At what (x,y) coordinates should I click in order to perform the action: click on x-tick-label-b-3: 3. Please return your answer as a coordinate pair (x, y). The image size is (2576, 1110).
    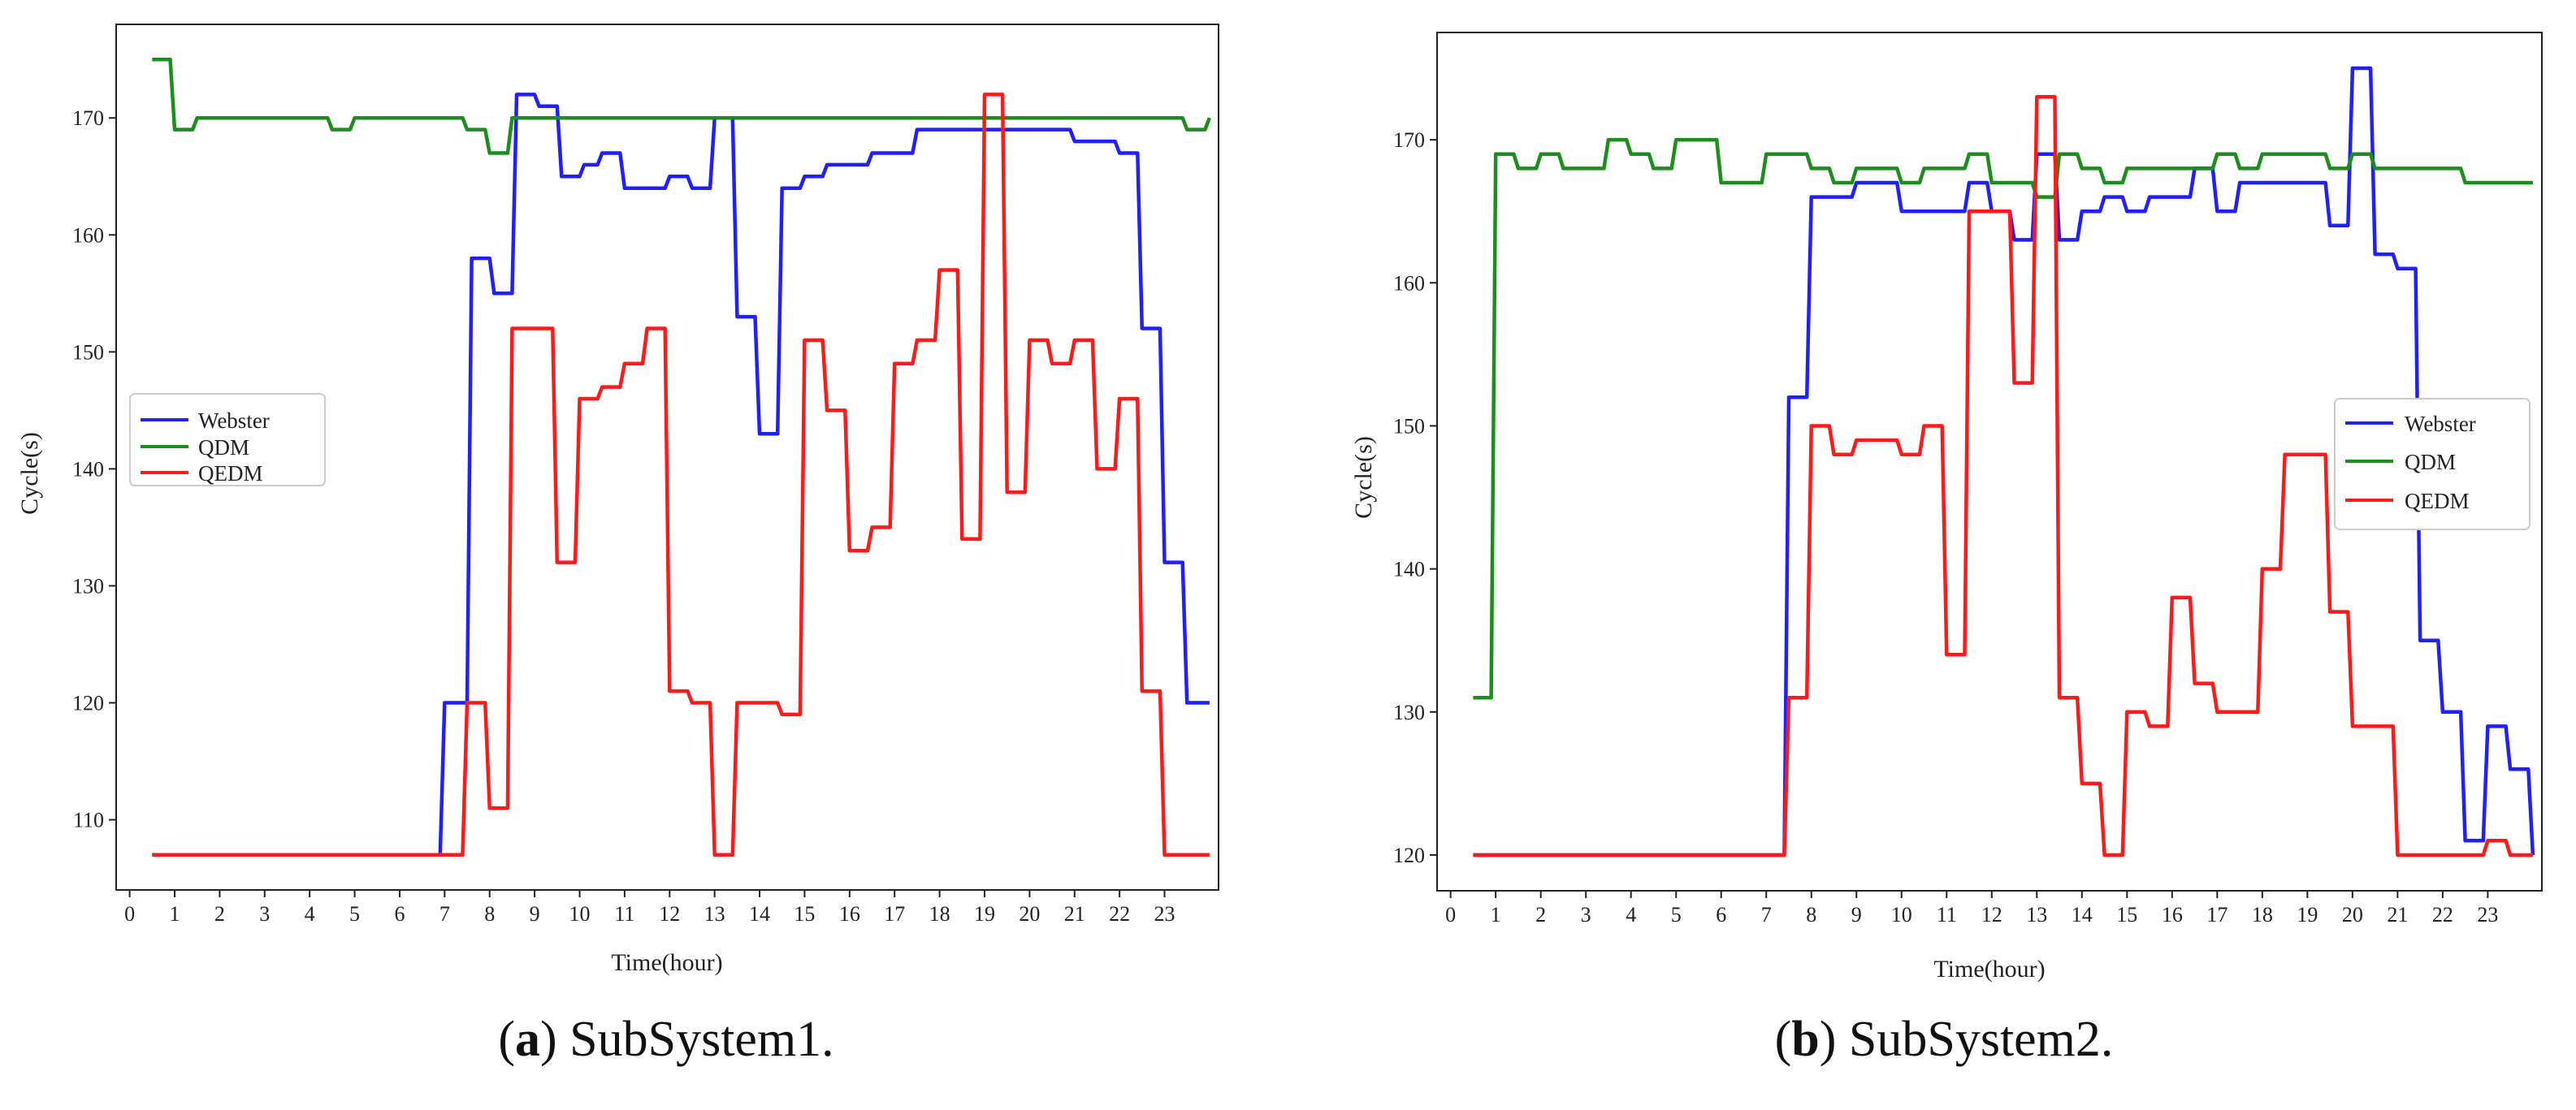
    Looking at the image, I should click on (1586, 914).